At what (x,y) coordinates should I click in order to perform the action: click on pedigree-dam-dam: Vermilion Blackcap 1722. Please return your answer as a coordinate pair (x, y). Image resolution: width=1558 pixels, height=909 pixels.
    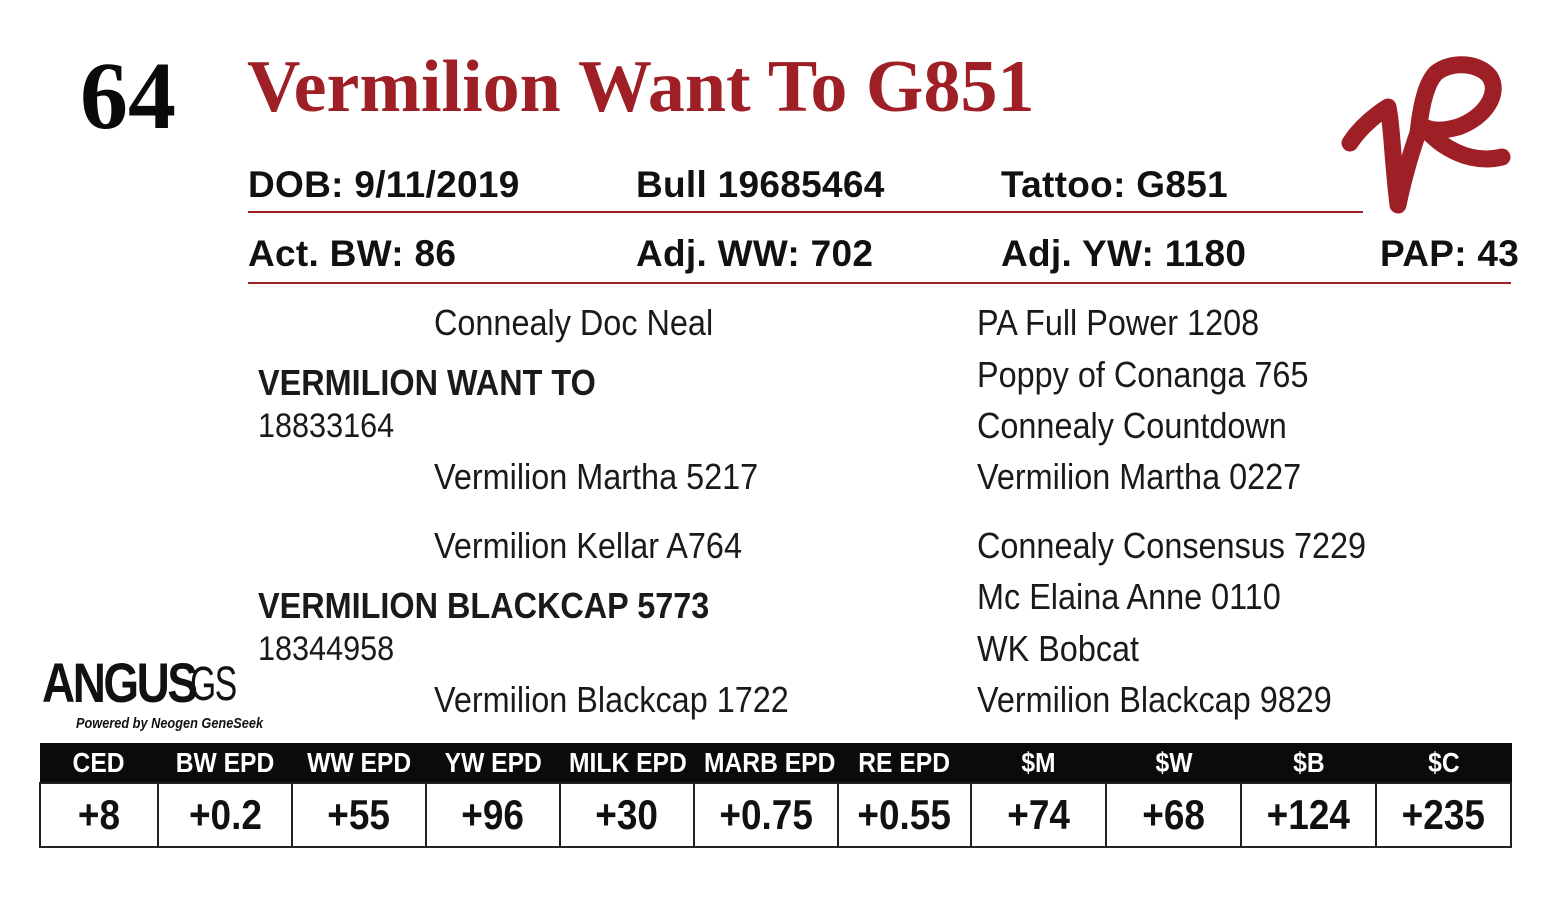
    Looking at the image, I should click on (611, 699).